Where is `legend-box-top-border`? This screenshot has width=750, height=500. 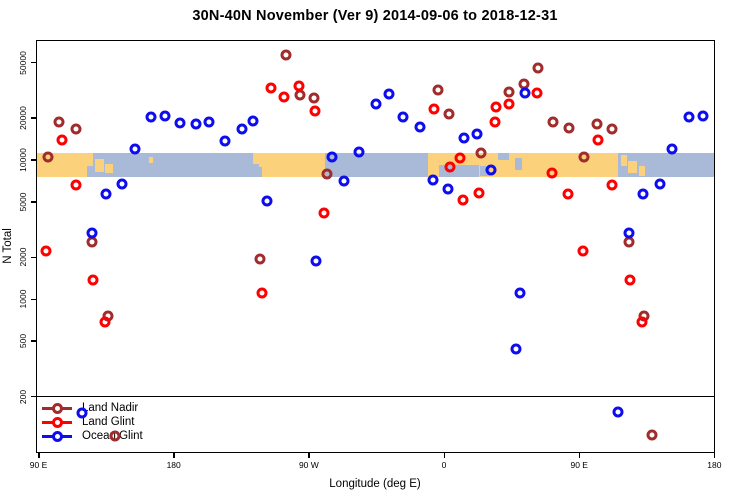 legend-box-top-border is located at coordinates (375, 396).